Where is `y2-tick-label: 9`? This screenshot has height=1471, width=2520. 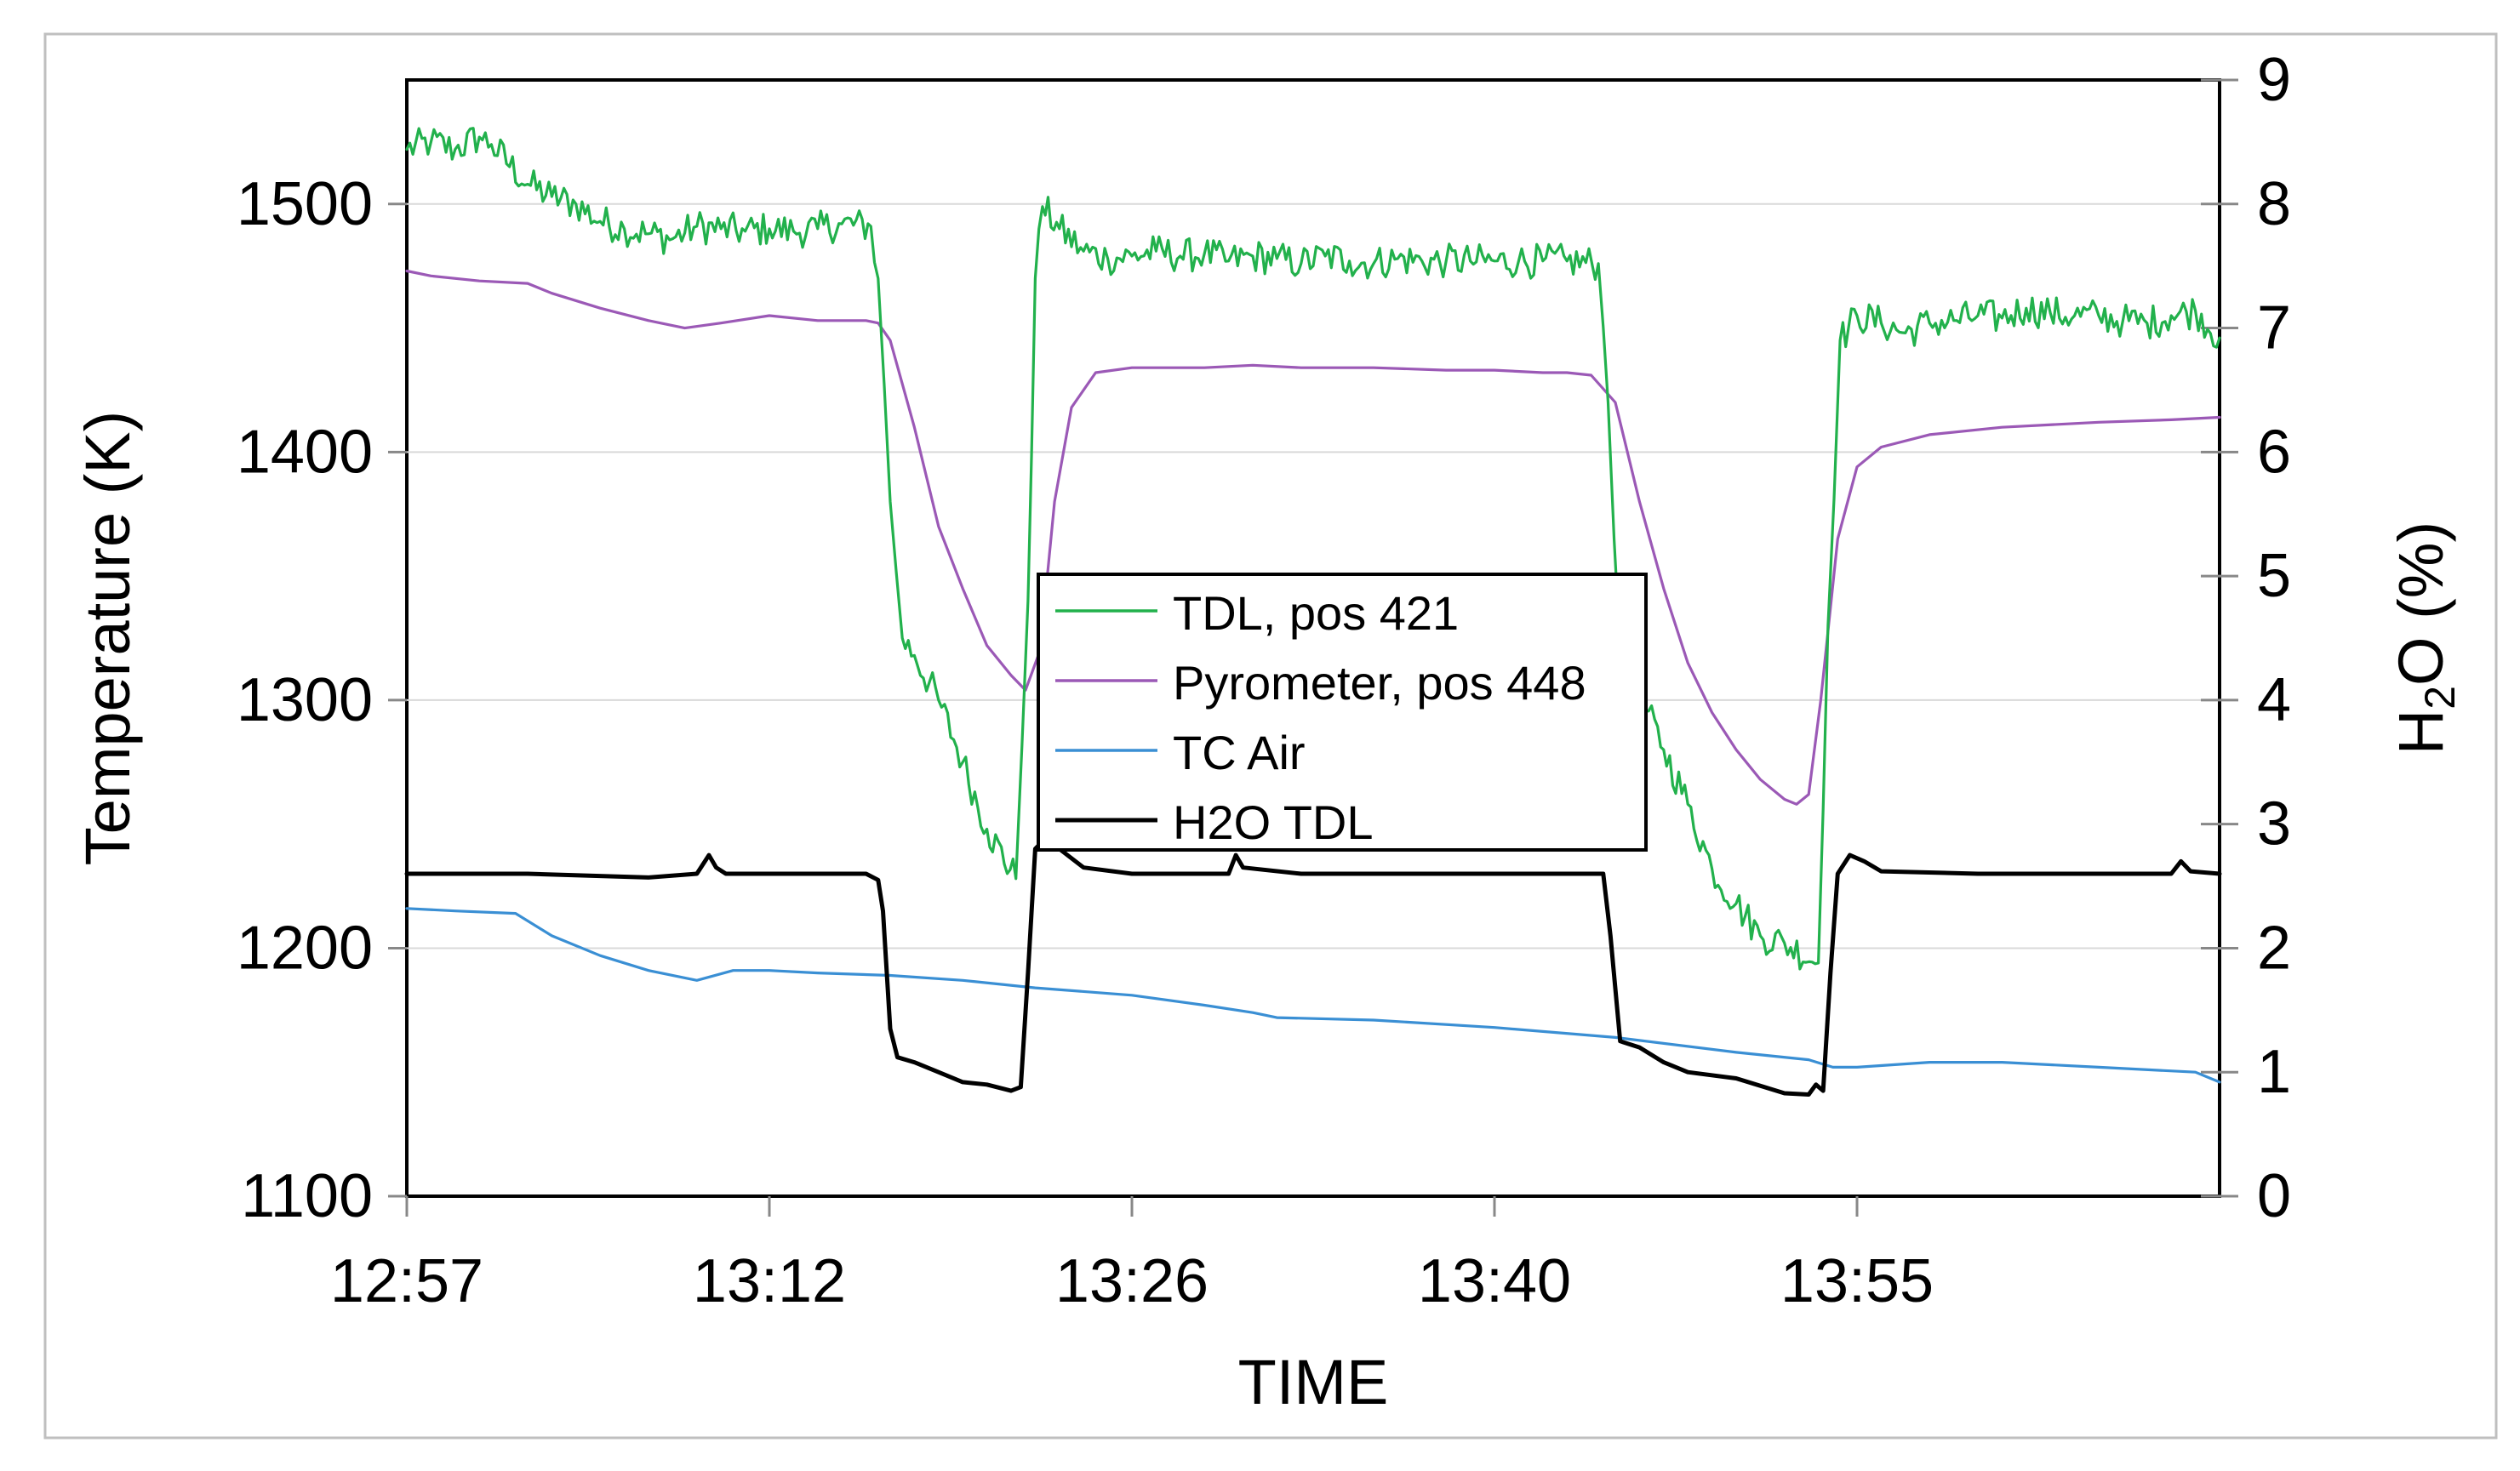 y2-tick-label: 9 is located at coordinates (2274, 80).